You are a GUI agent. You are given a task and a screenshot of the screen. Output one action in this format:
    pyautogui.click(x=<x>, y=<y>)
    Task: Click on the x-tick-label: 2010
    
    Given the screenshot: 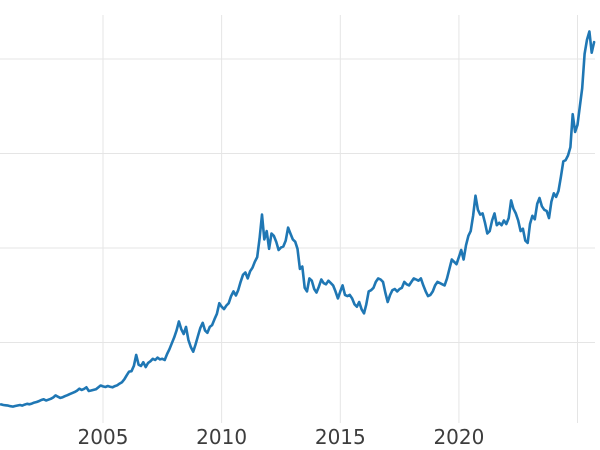 What is the action you would take?
    pyautogui.click(x=221, y=437)
    